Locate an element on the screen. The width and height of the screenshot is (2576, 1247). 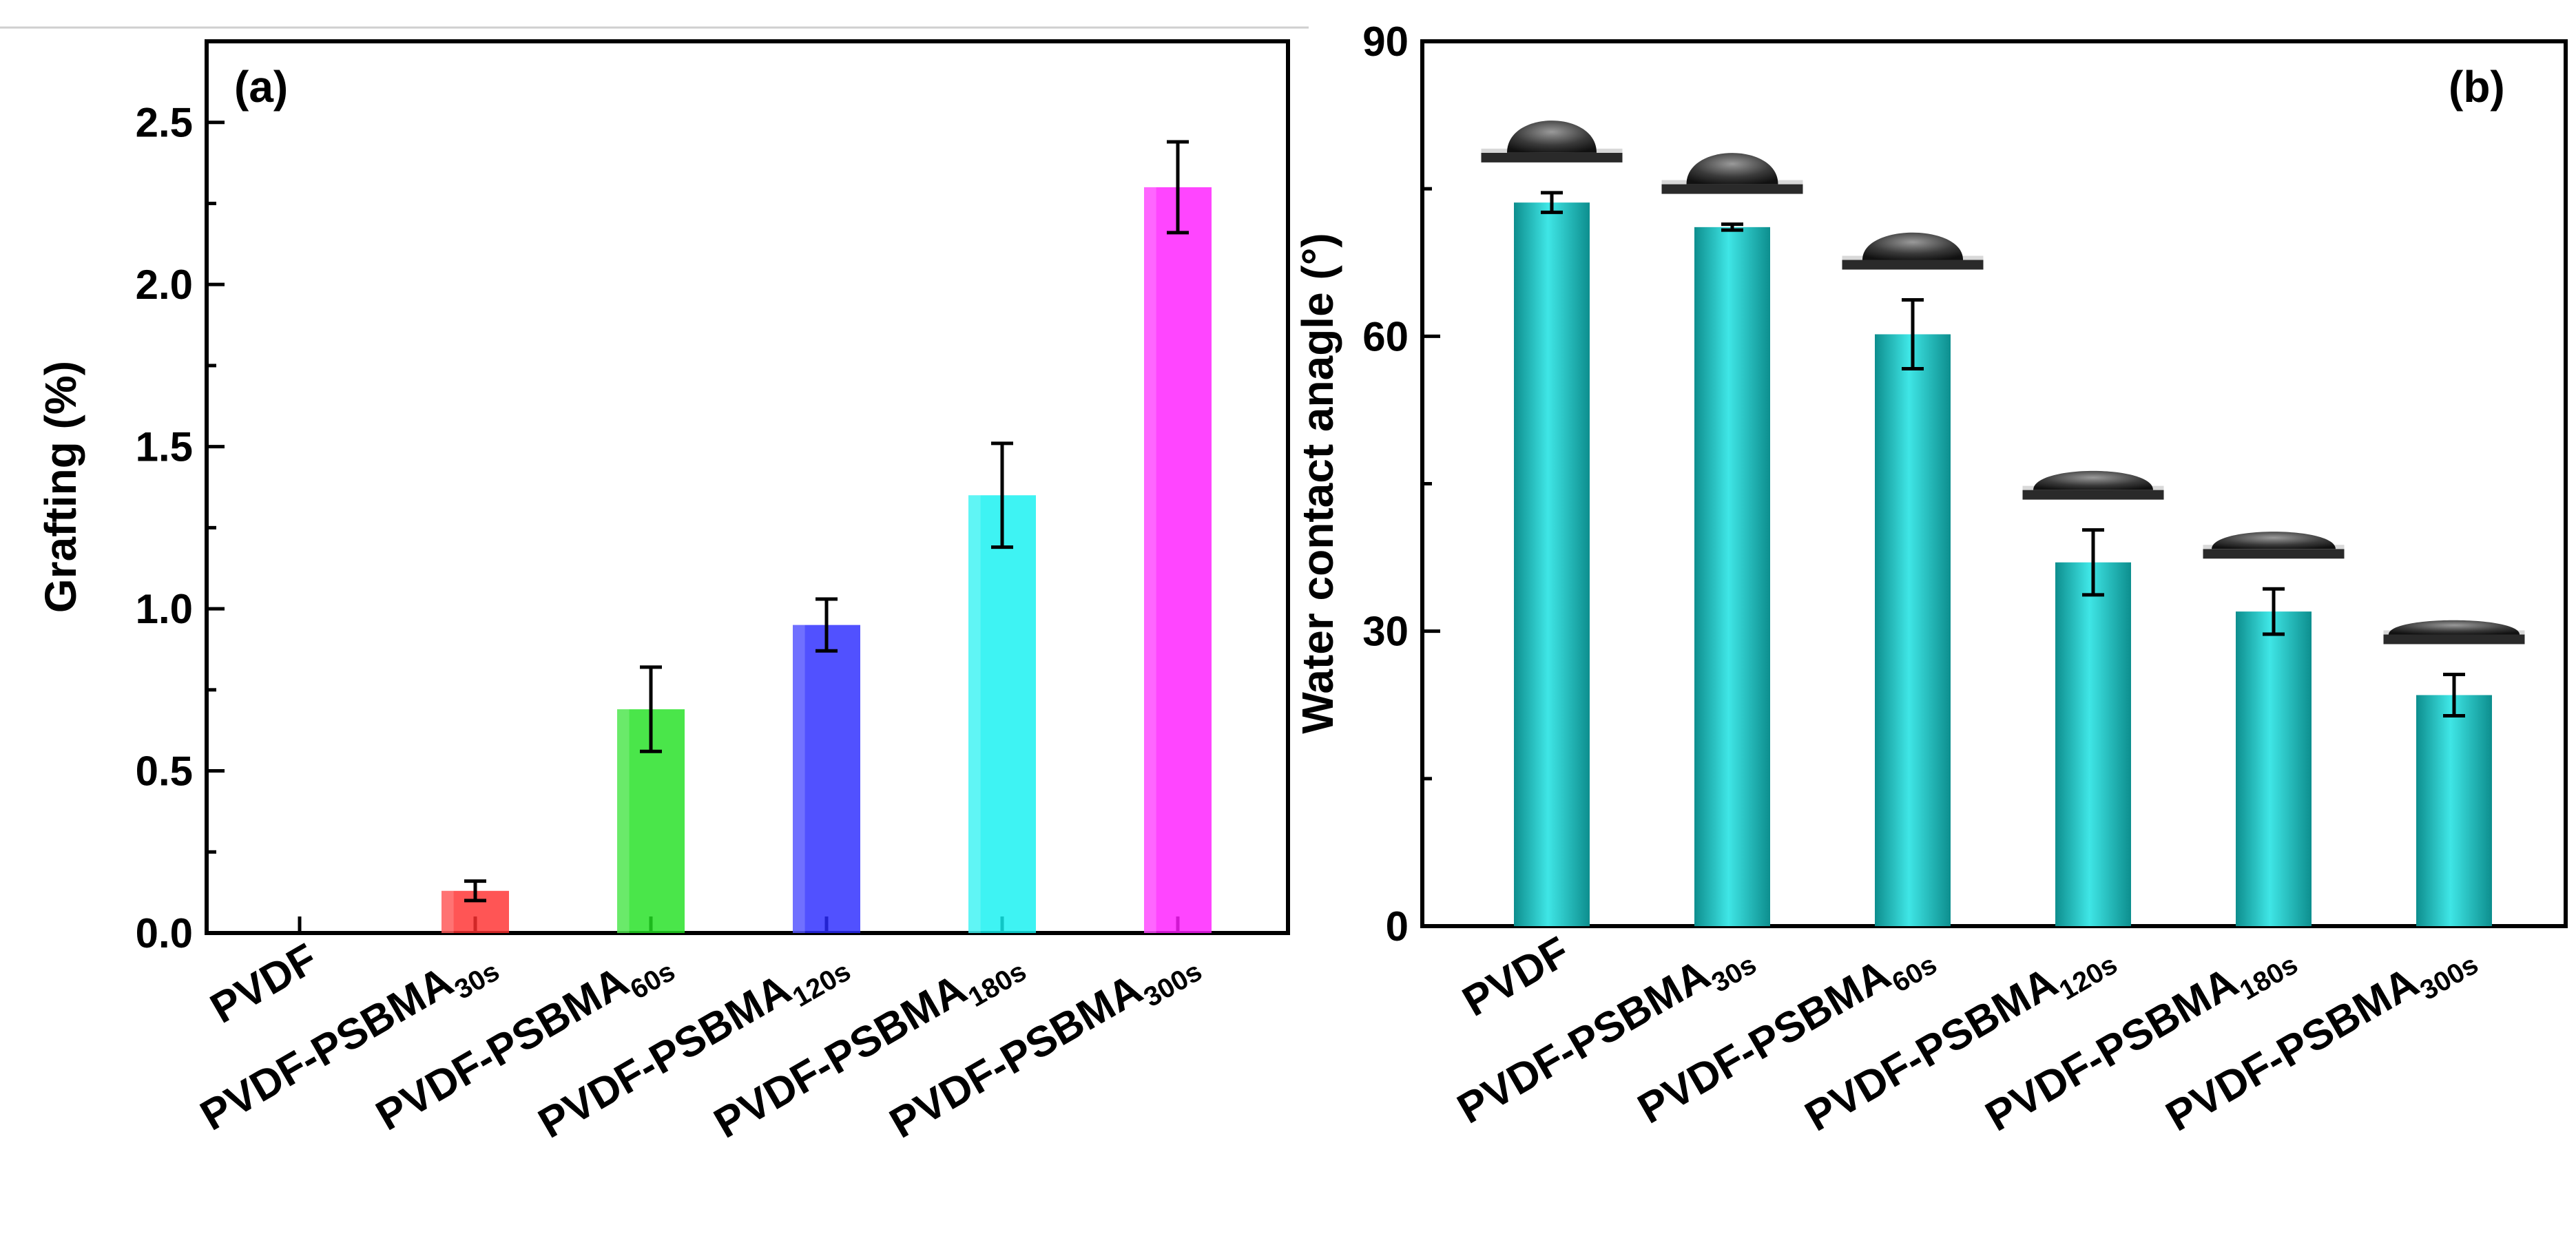
panel-b-label: (b) is located at coordinates (2477, 87).